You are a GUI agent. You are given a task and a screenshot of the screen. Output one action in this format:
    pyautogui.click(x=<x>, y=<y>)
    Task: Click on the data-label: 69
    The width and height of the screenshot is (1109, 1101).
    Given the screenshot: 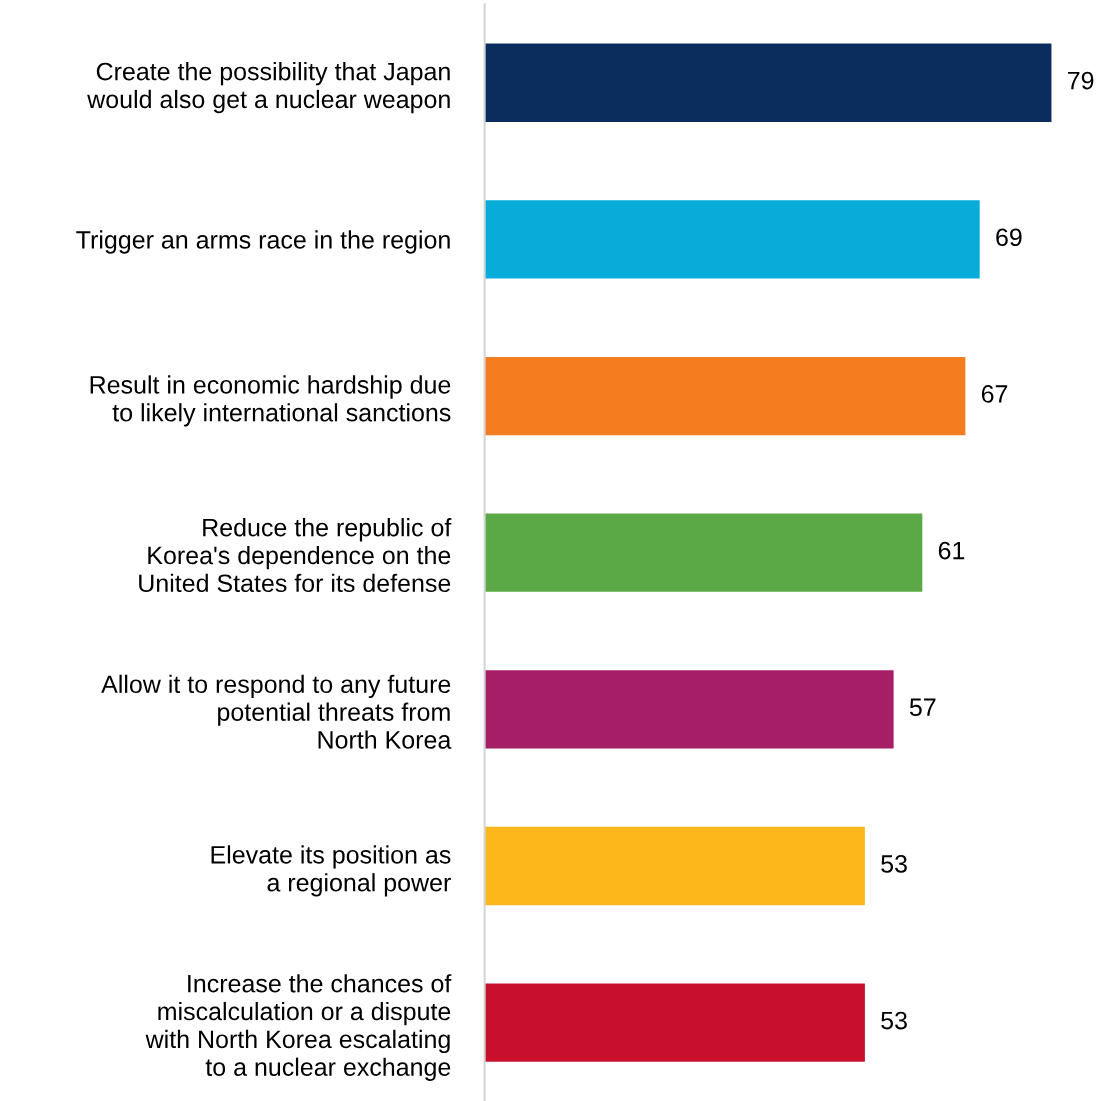 What is the action you would take?
    pyautogui.click(x=1009, y=237)
    